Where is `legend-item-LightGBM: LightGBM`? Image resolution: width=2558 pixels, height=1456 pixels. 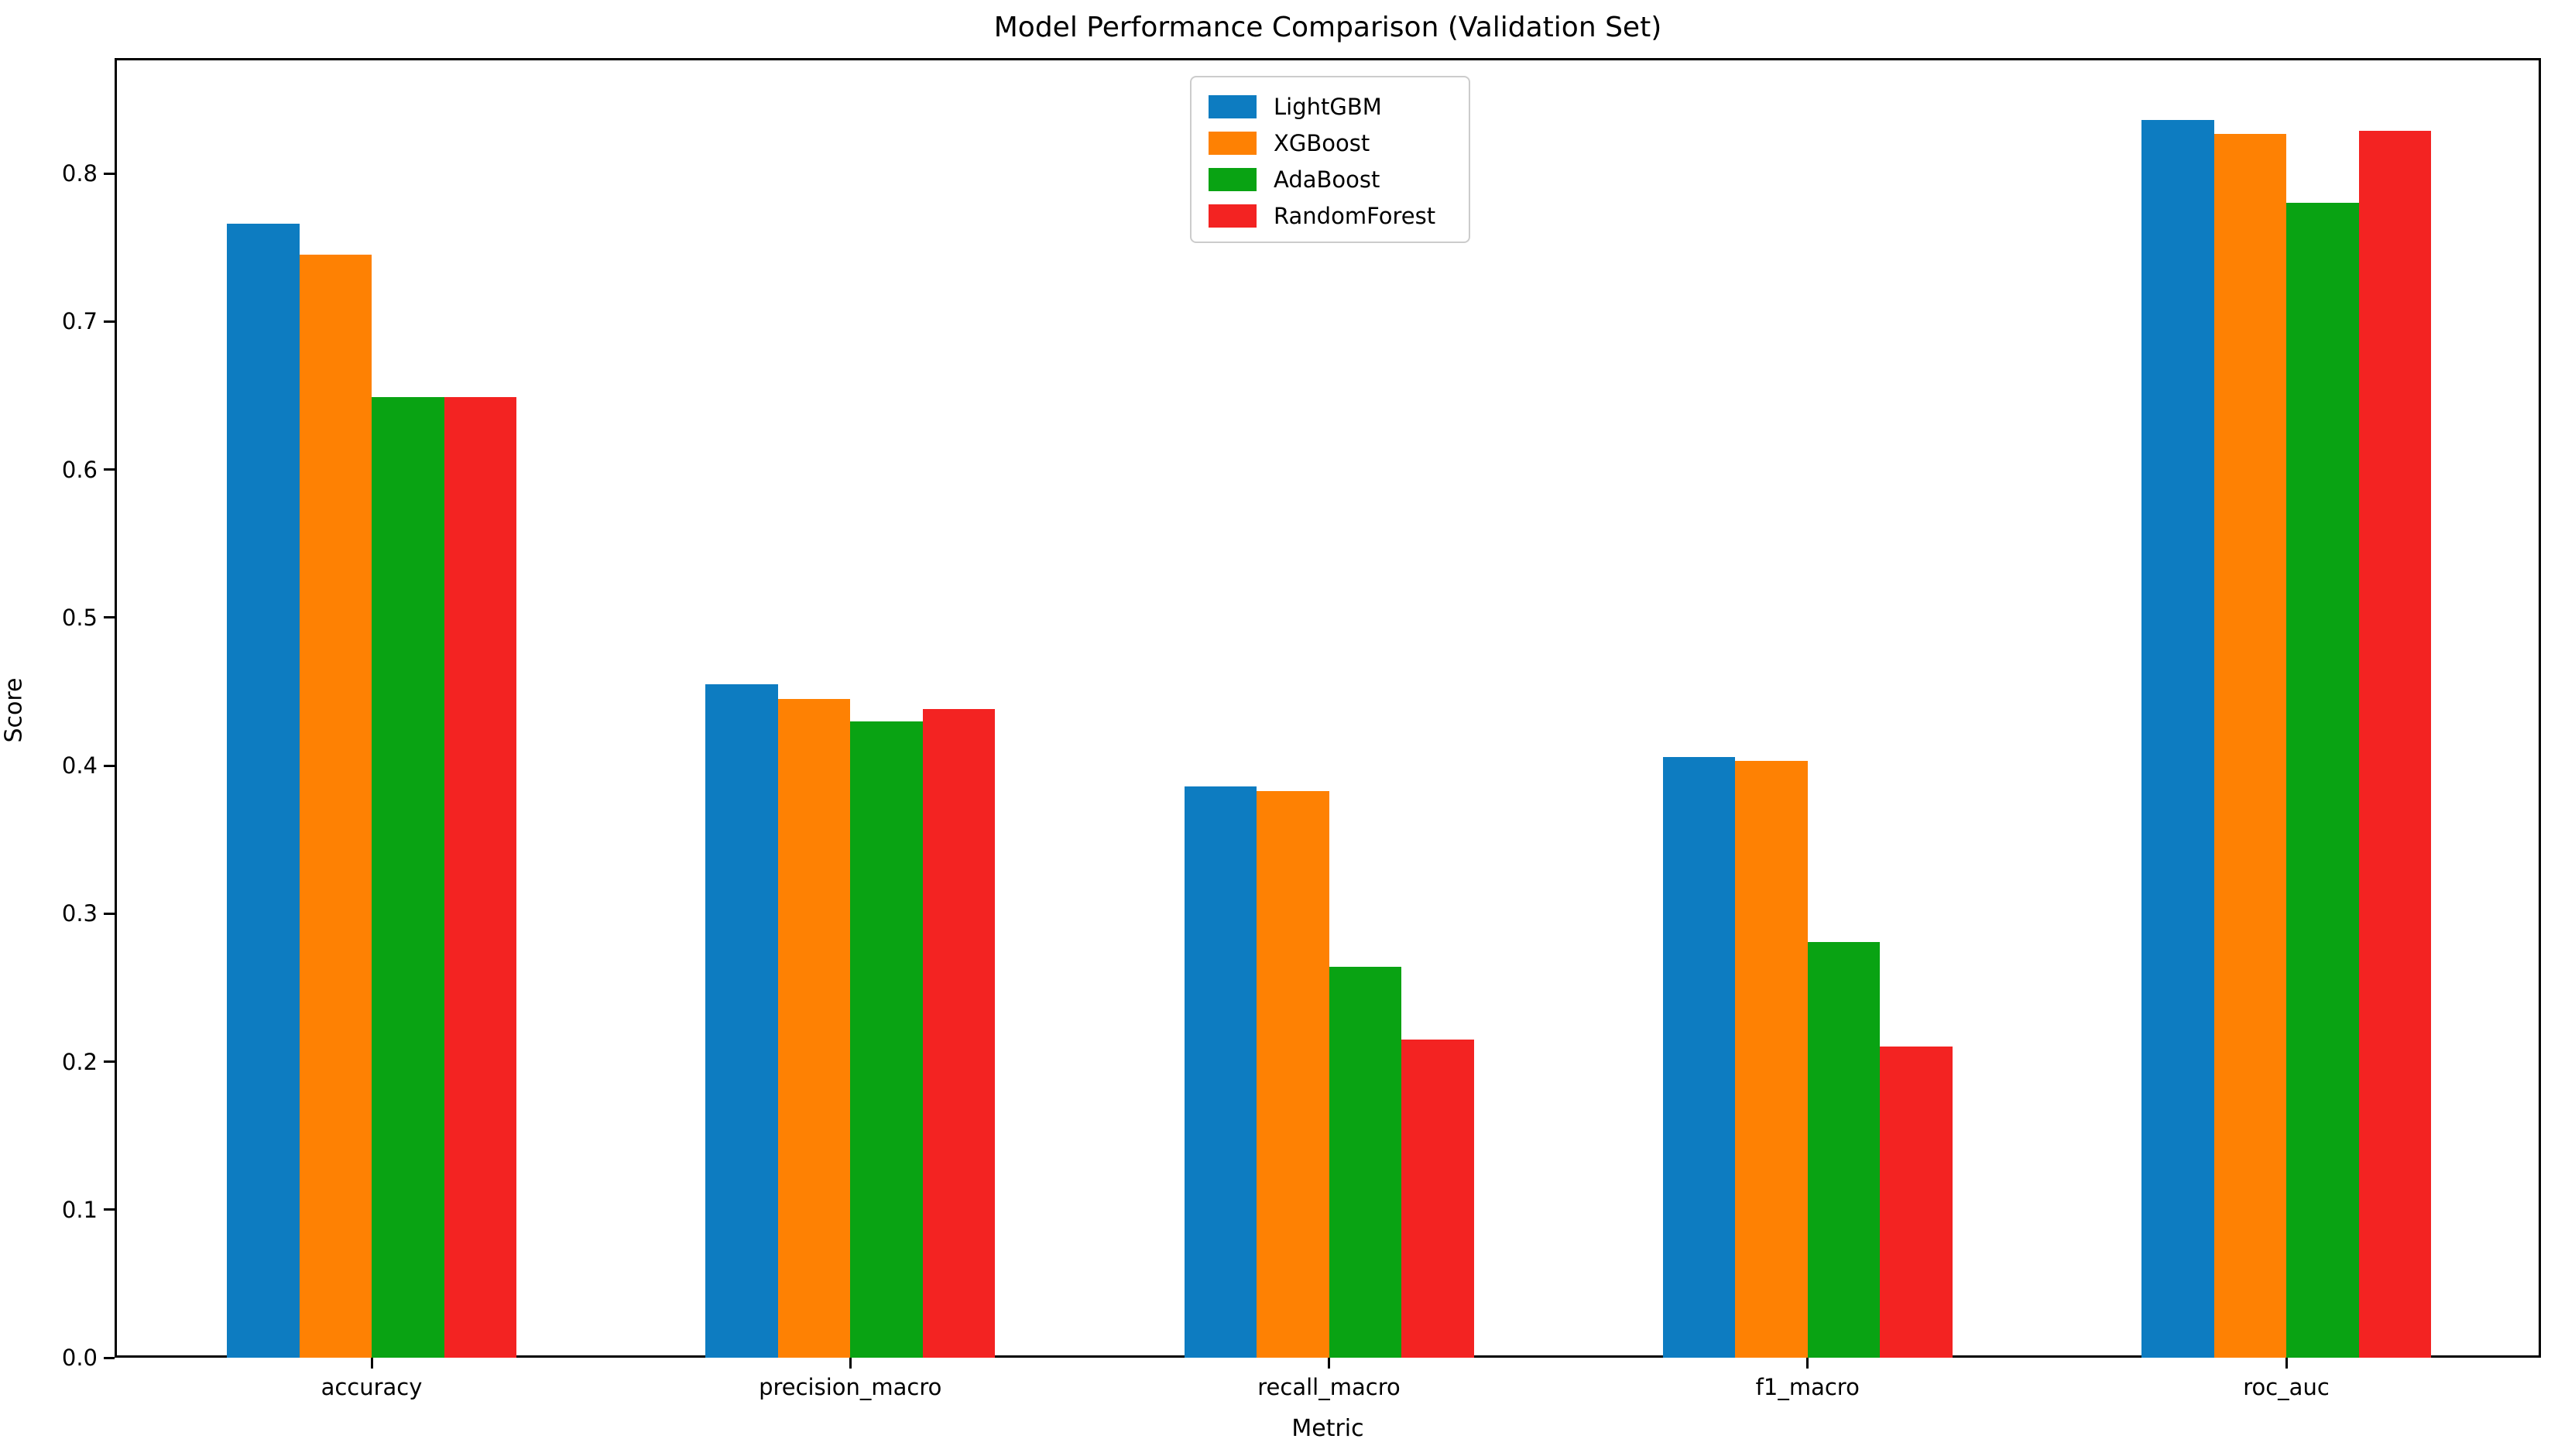 legend-item-LightGBM: LightGBM is located at coordinates (1330, 107).